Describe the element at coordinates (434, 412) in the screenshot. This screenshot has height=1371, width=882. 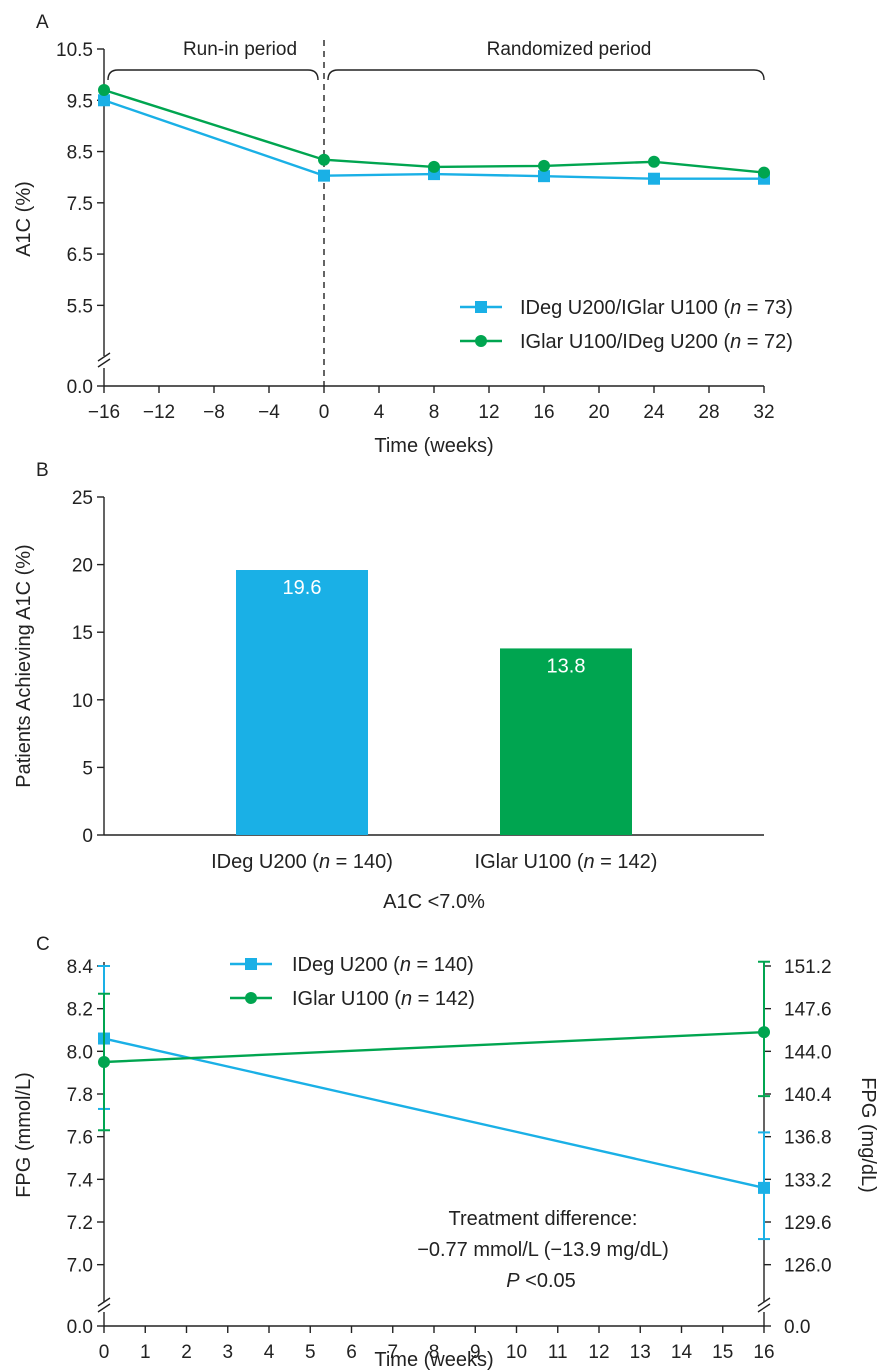
I see `panel-a-xtick-label: 8` at that location.